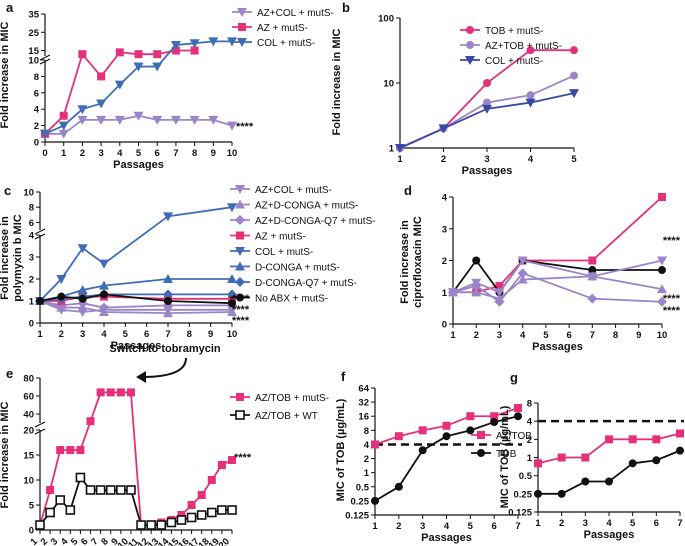 The height and width of the screenshot is (546, 685). Describe the element at coordinates (418, 262) in the screenshot. I see `y-axis-label: ciprofloxacin MIC` at that location.